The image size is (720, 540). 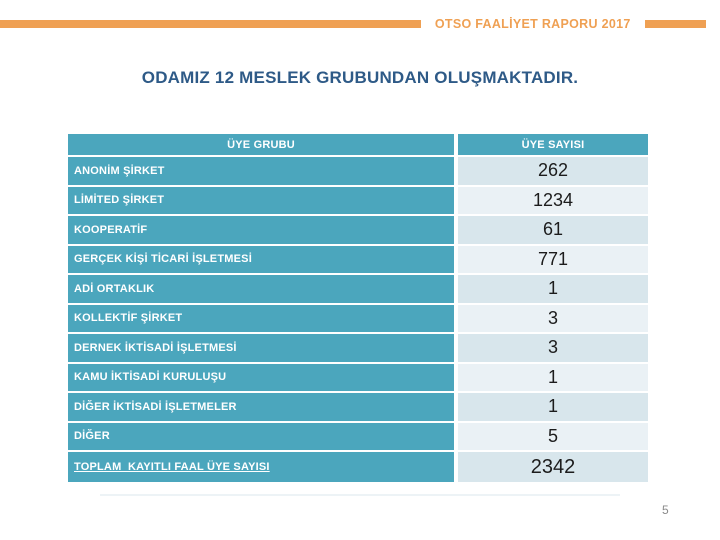 What do you see at coordinates (553, 230) in the screenshot?
I see `count-cell: 61` at bounding box center [553, 230].